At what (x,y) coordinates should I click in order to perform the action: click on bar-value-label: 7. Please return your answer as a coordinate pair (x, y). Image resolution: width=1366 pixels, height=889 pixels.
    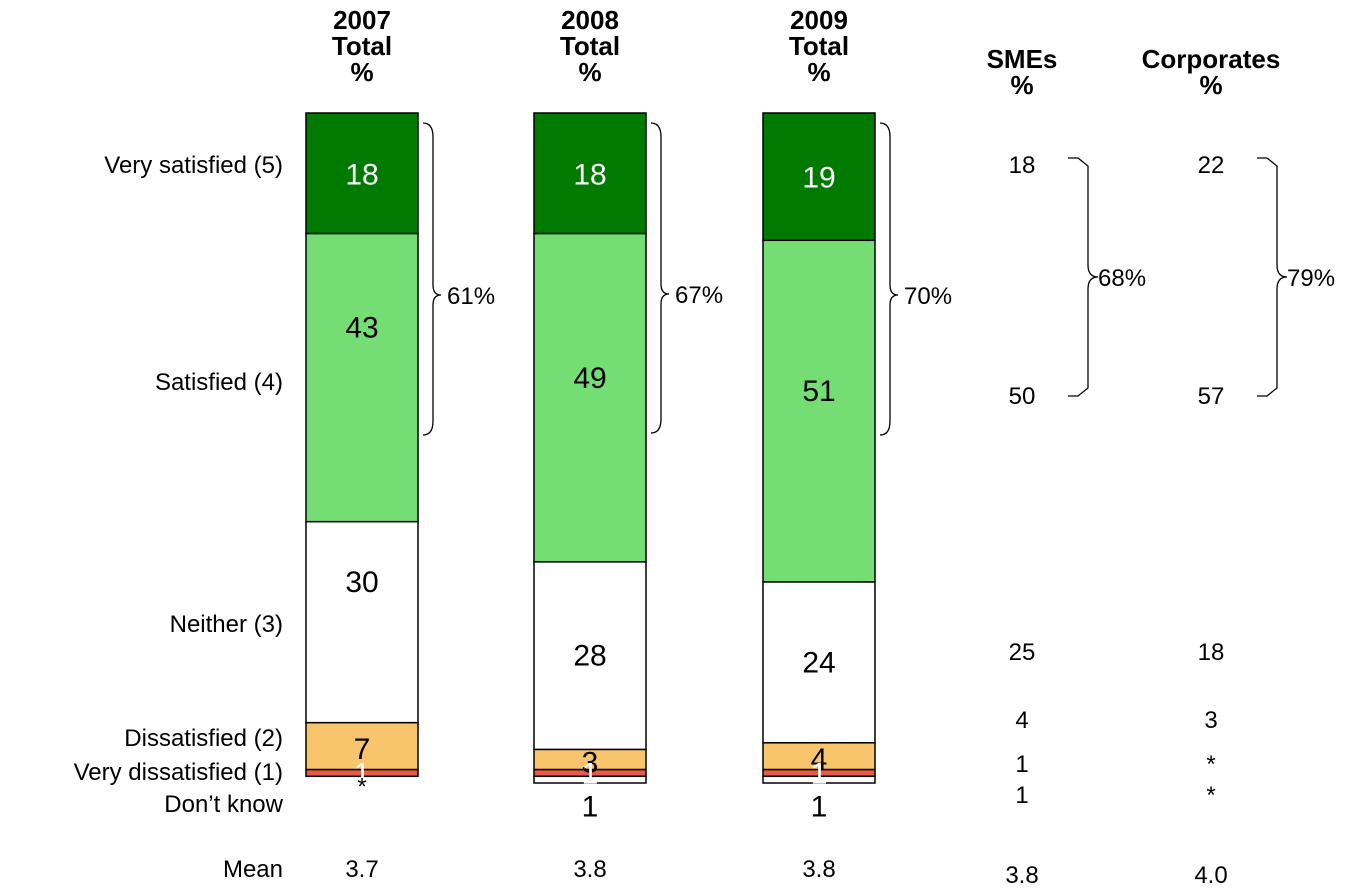
    Looking at the image, I should click on (362, 749).